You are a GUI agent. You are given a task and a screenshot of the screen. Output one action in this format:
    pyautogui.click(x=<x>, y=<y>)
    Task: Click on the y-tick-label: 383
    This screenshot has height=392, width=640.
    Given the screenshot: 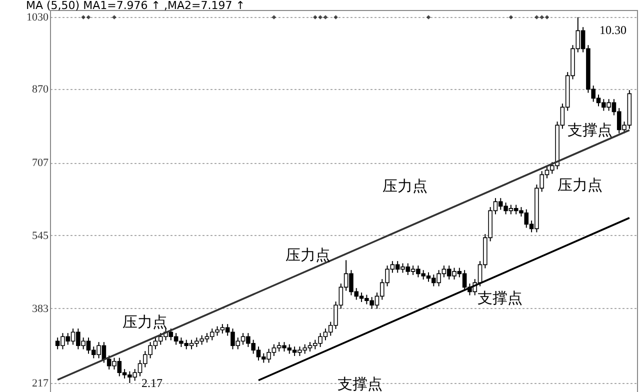 What is the action you would take?
    pyautogui.click(x=40, y=308)
    